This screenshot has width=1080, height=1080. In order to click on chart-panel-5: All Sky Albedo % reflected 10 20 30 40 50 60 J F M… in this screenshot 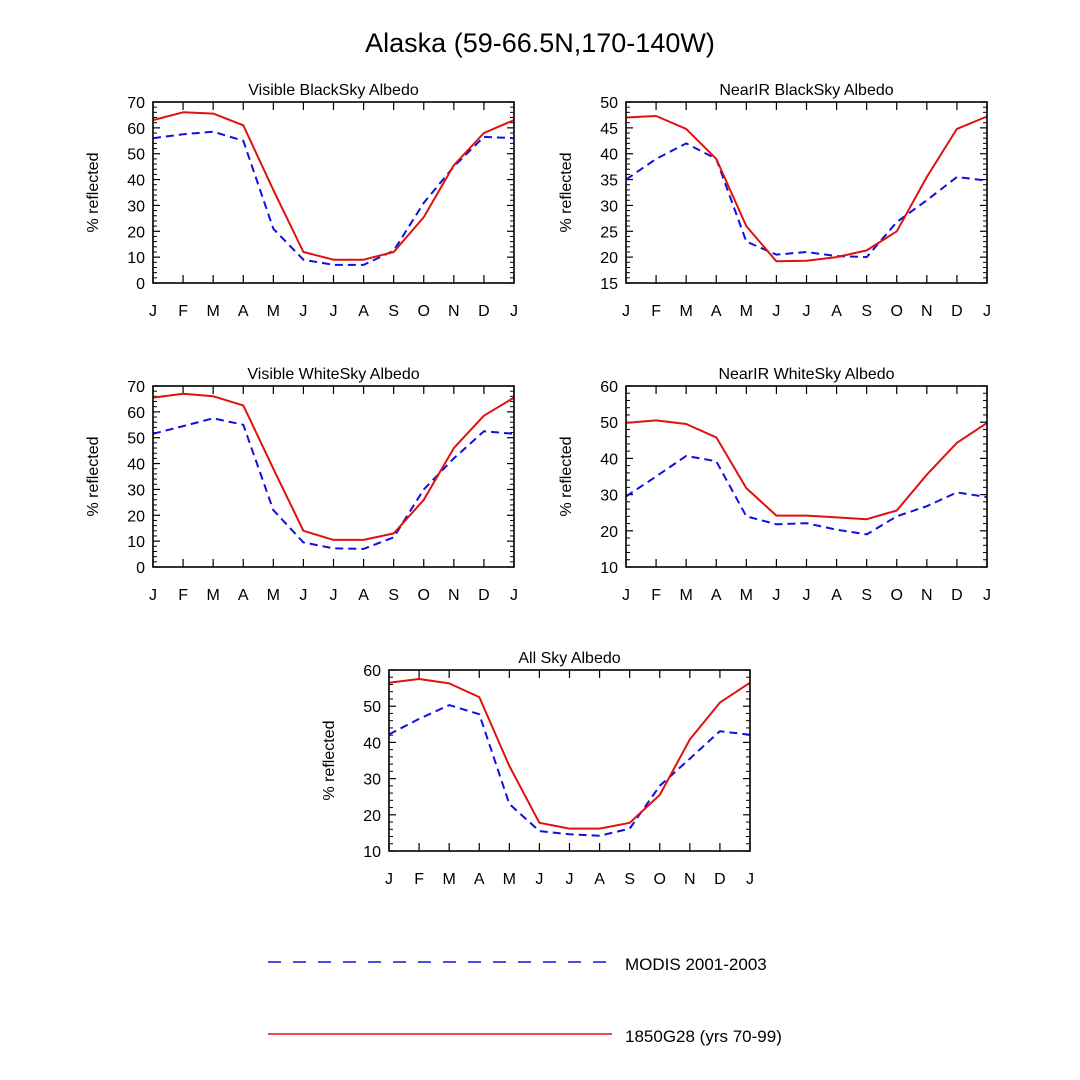, I will do `click(537, 769)`.